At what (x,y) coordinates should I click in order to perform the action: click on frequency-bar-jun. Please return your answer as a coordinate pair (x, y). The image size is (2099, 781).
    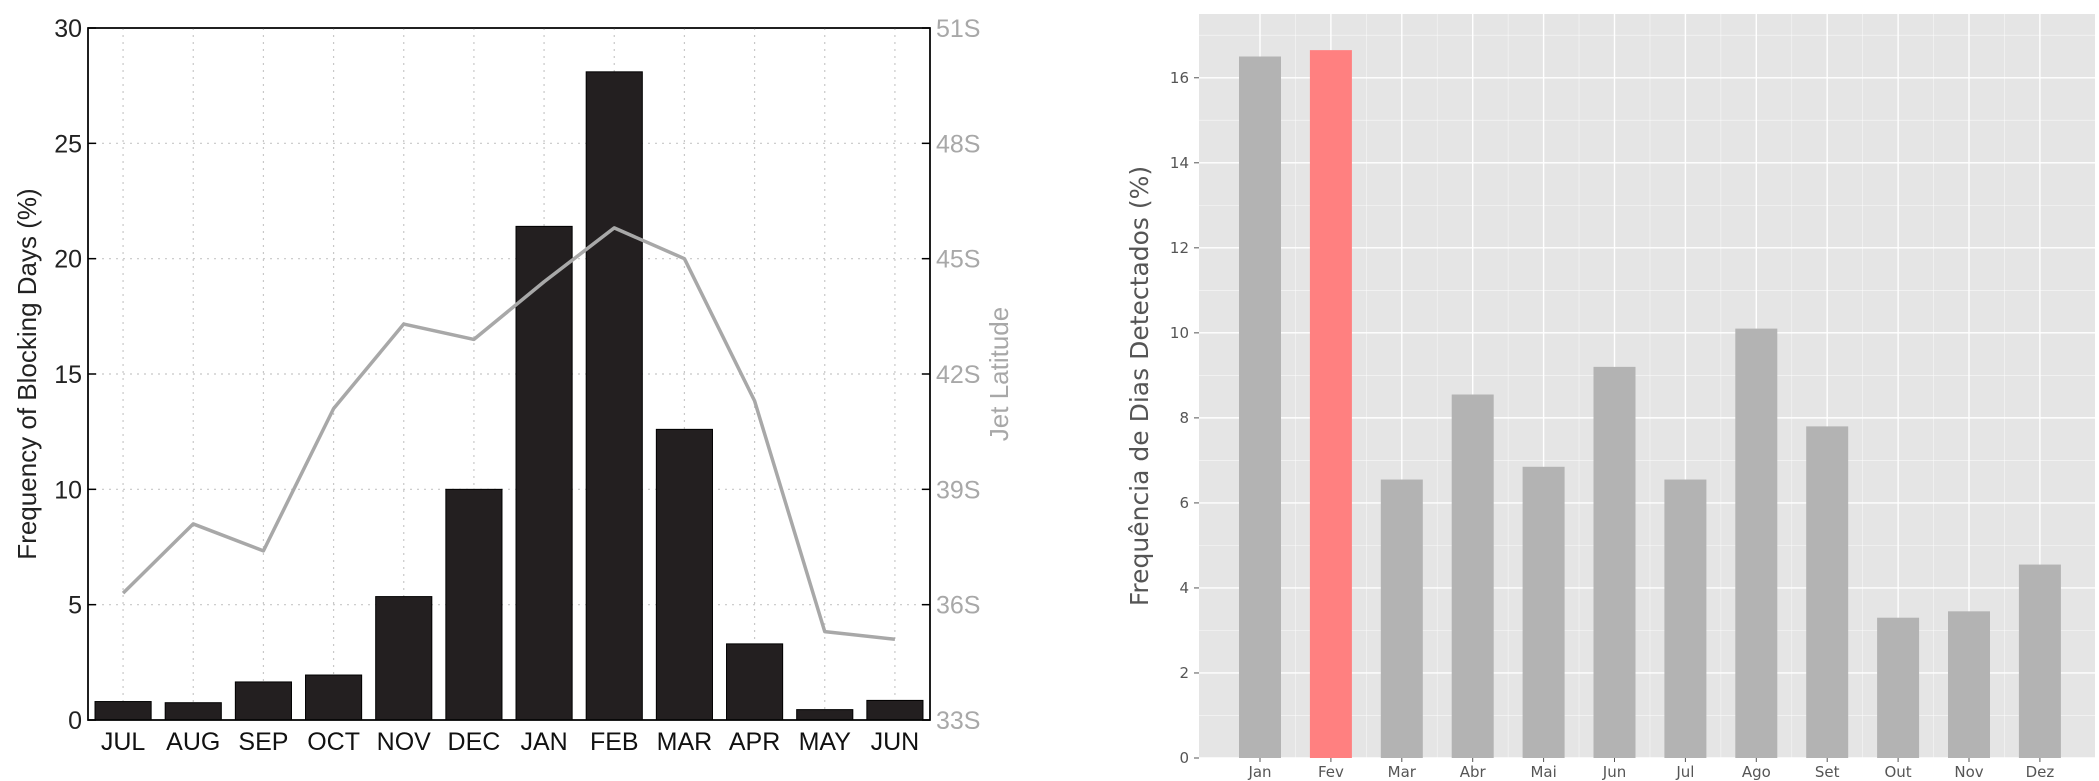
    Looking at the image, I should click on (1614, 562).